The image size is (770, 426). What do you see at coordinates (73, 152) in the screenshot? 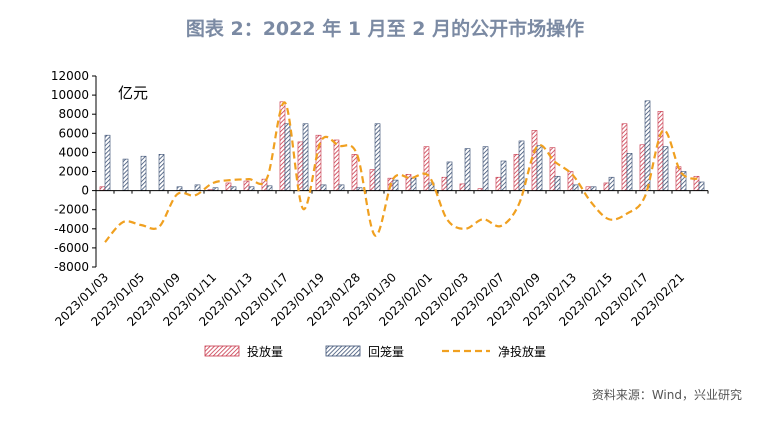
I see `y-tick-label: 4000` at bounding box center [73, 152].